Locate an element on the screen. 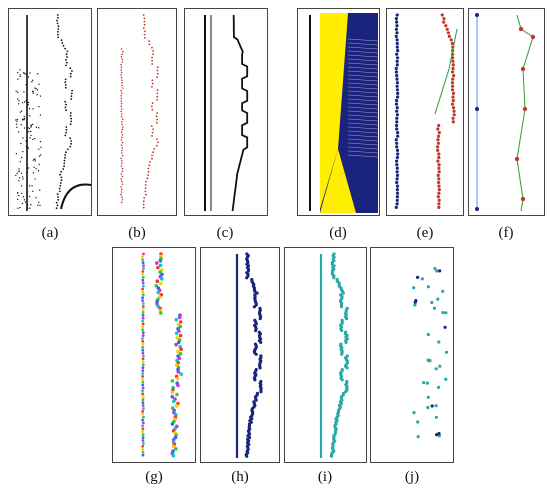 This screenshot has width=550, height=495. panel-h-navy is located at coordinates (240, 355).